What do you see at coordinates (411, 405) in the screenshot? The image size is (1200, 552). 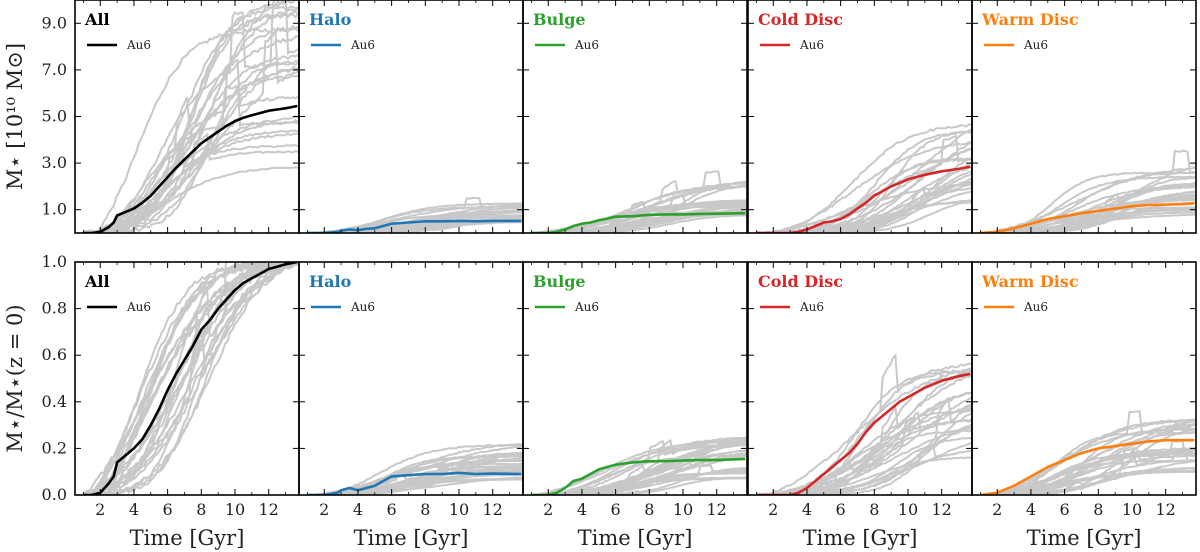 I see `panel-halo-row1: 2 4 6 8 10 12 Halo Au6 Time [Gyr]` at bounding box center [411, 405].